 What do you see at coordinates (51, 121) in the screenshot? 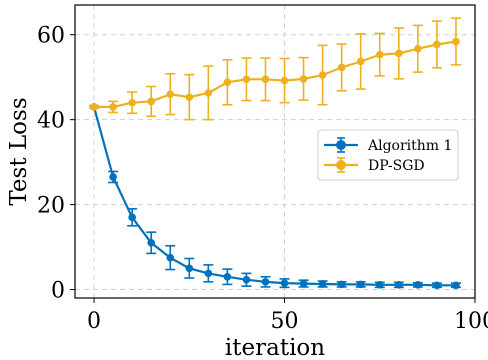
I see `y-tick-label: 40` at bounding box center [51, 121].